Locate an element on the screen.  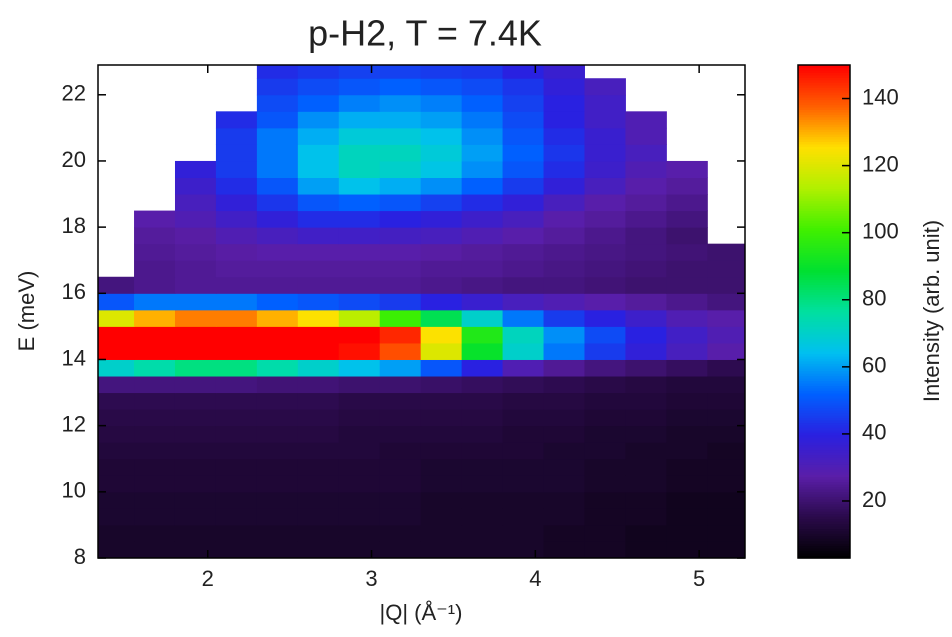
x-tick-label: 3 is located at coordinates (371, 578).